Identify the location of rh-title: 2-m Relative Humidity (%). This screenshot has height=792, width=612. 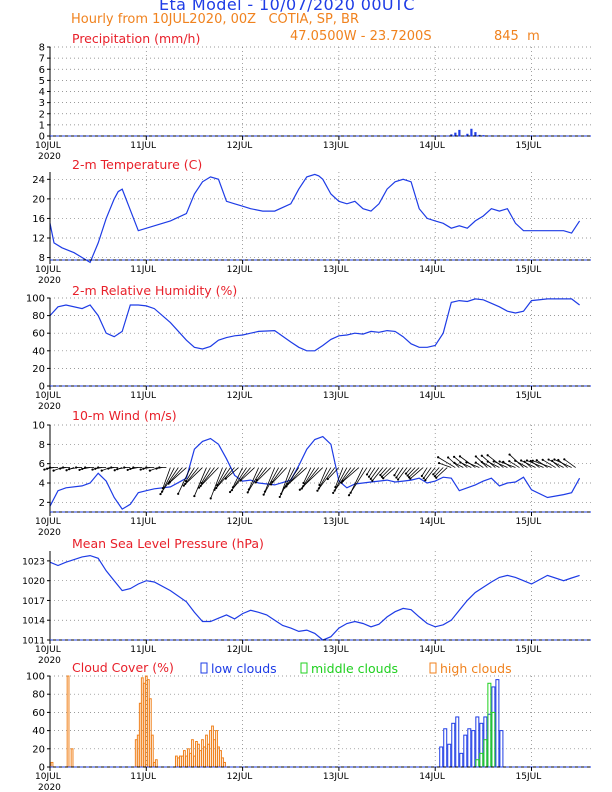
(154, 290).